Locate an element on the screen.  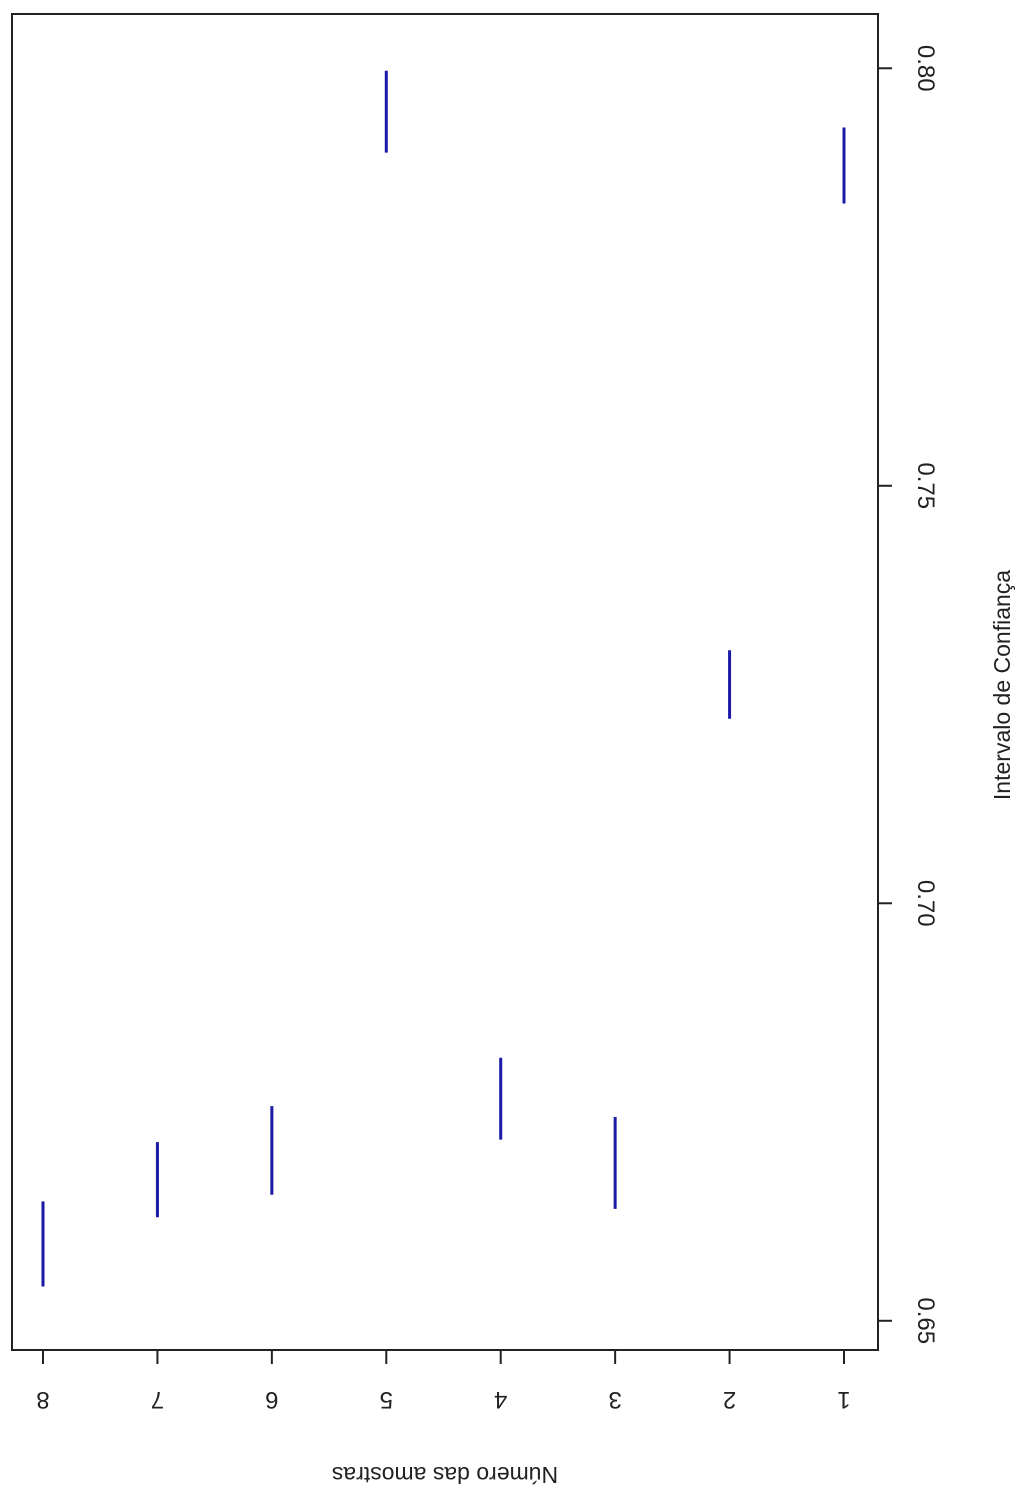
sample-tick-label-3: 3 is located at coordinates (614, 1399).